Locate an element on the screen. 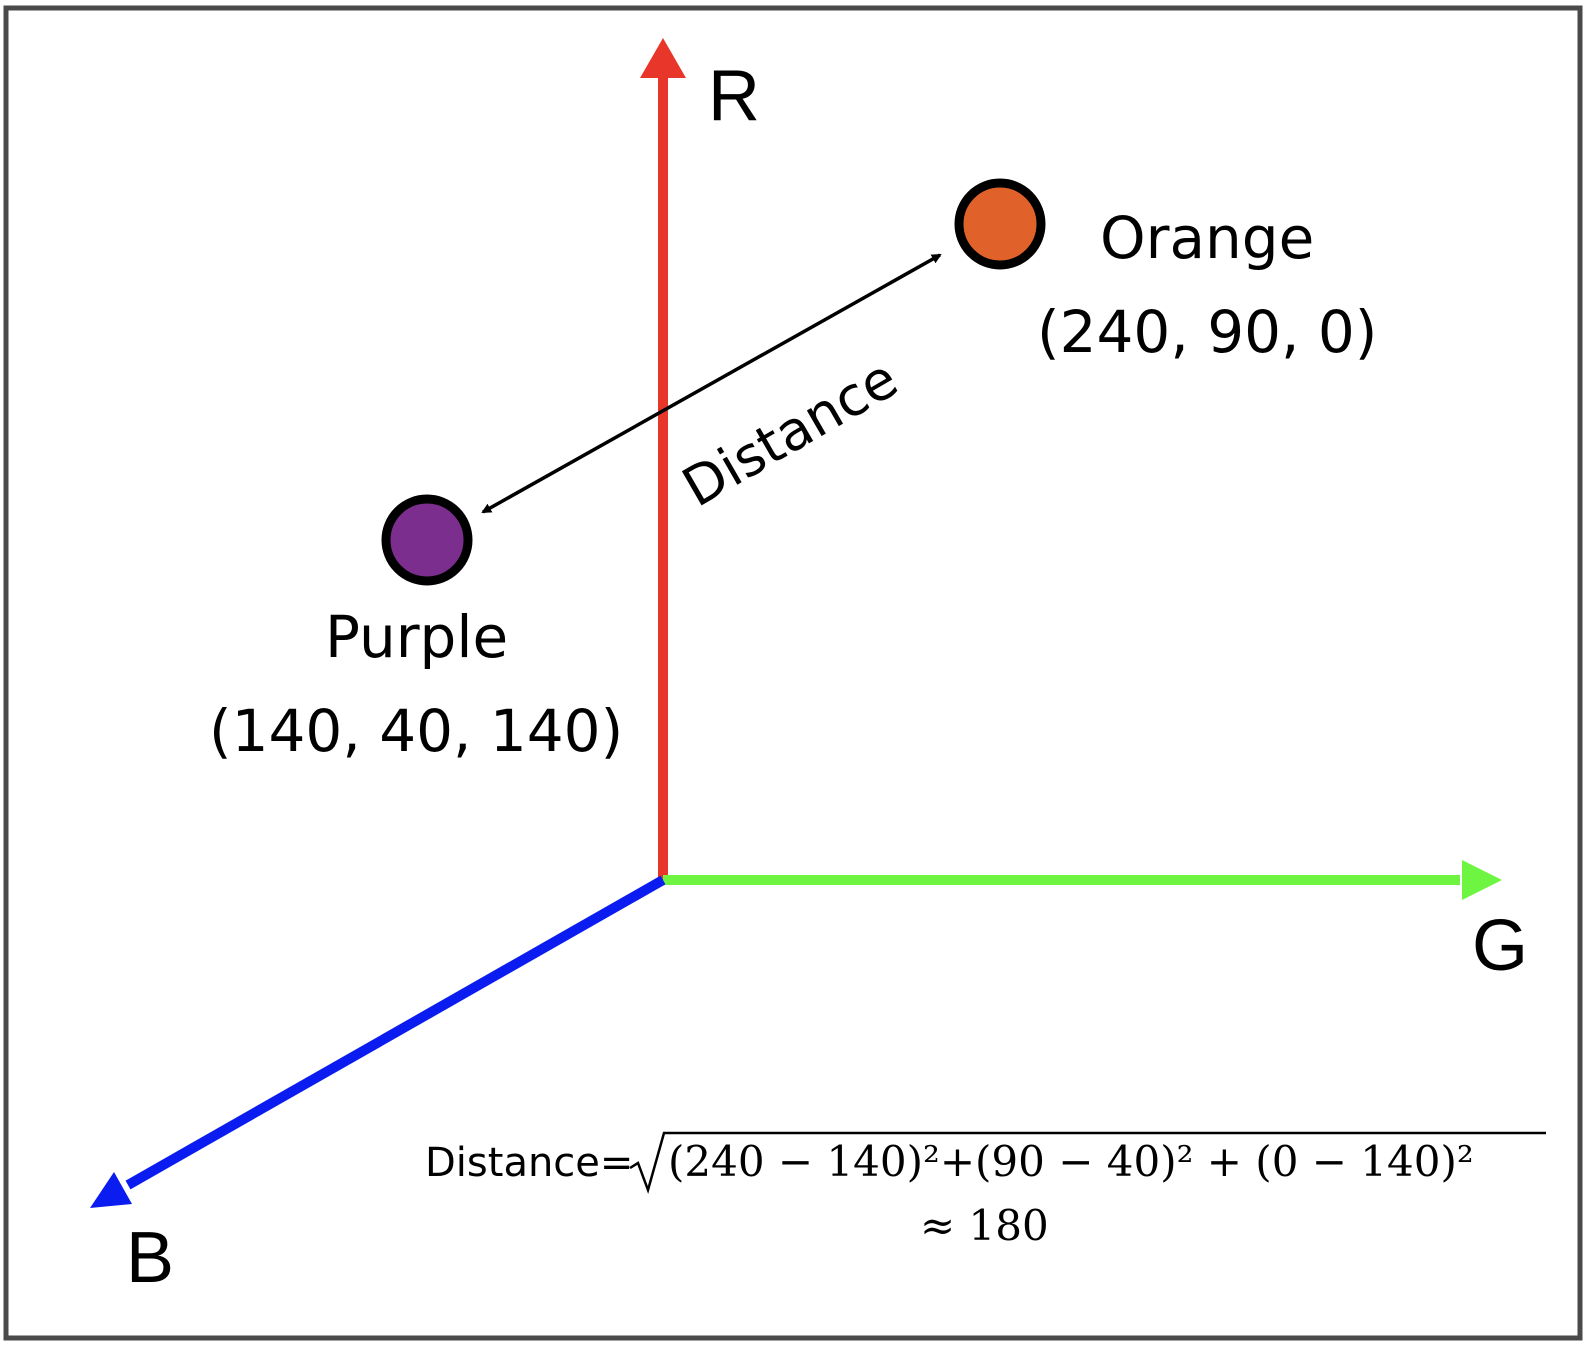 The image size is (1592, 1346). b-axis-arrowhead is located at coordinates (111, 1190).